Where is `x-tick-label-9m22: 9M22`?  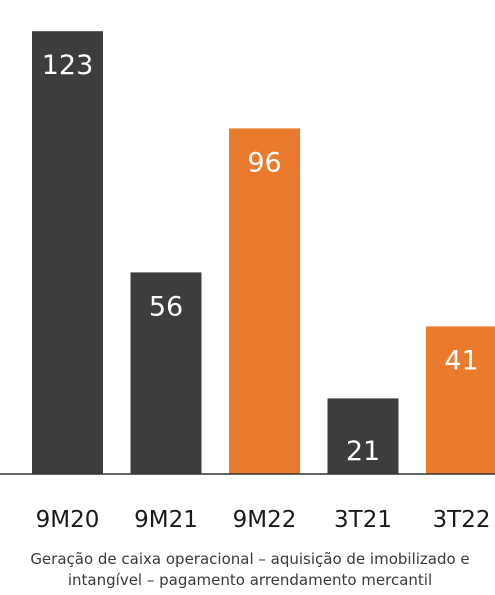 x-tick-label-9m22: 9M22 is located at coordinates (265, 520).